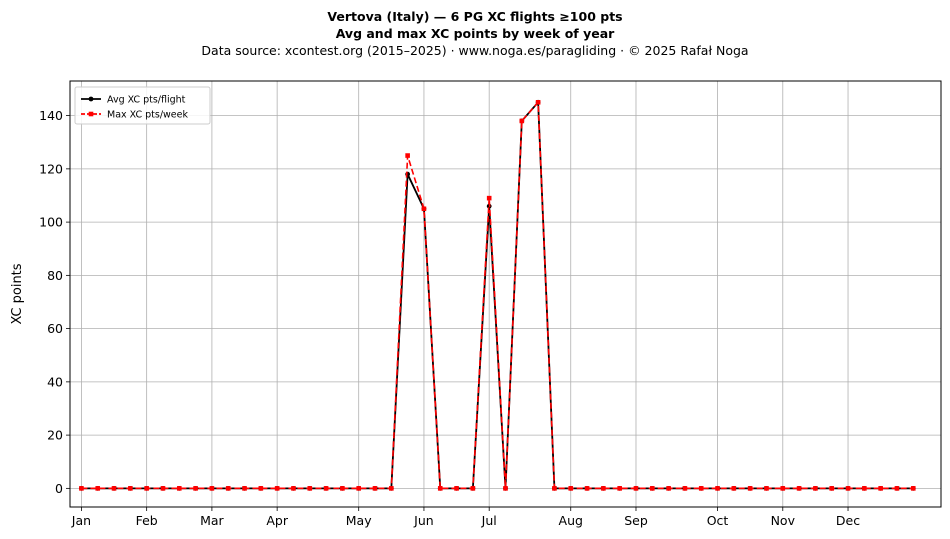 The height and width of the screenshot is (539, 950). Describe the element at coordinates (55, 275) in the screenshot. I see `y-tick-label: 80` at that location.